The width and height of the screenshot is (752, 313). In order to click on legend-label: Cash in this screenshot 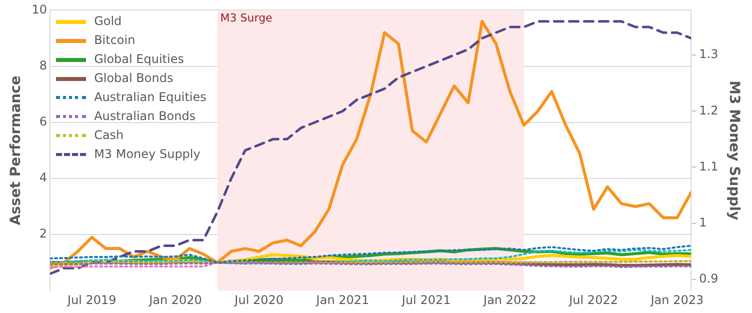, I will do `click(109, 135)`.